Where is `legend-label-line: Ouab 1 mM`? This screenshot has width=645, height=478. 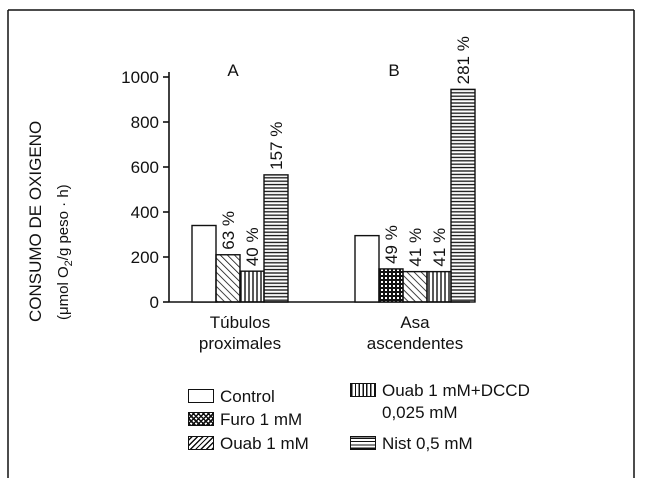 legend-label-line: Ouab 1 mM is located at coordinates (264, 443).